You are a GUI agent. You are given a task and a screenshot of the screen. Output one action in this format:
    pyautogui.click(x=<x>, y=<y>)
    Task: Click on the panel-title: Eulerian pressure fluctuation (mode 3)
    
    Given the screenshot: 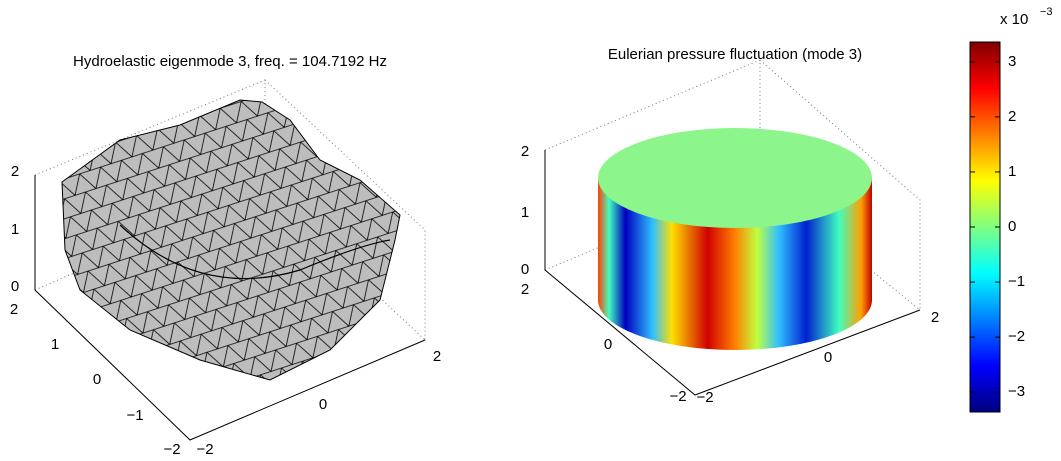 What is the action you would take?
    pyautogui.click(x=735, y=54)
    